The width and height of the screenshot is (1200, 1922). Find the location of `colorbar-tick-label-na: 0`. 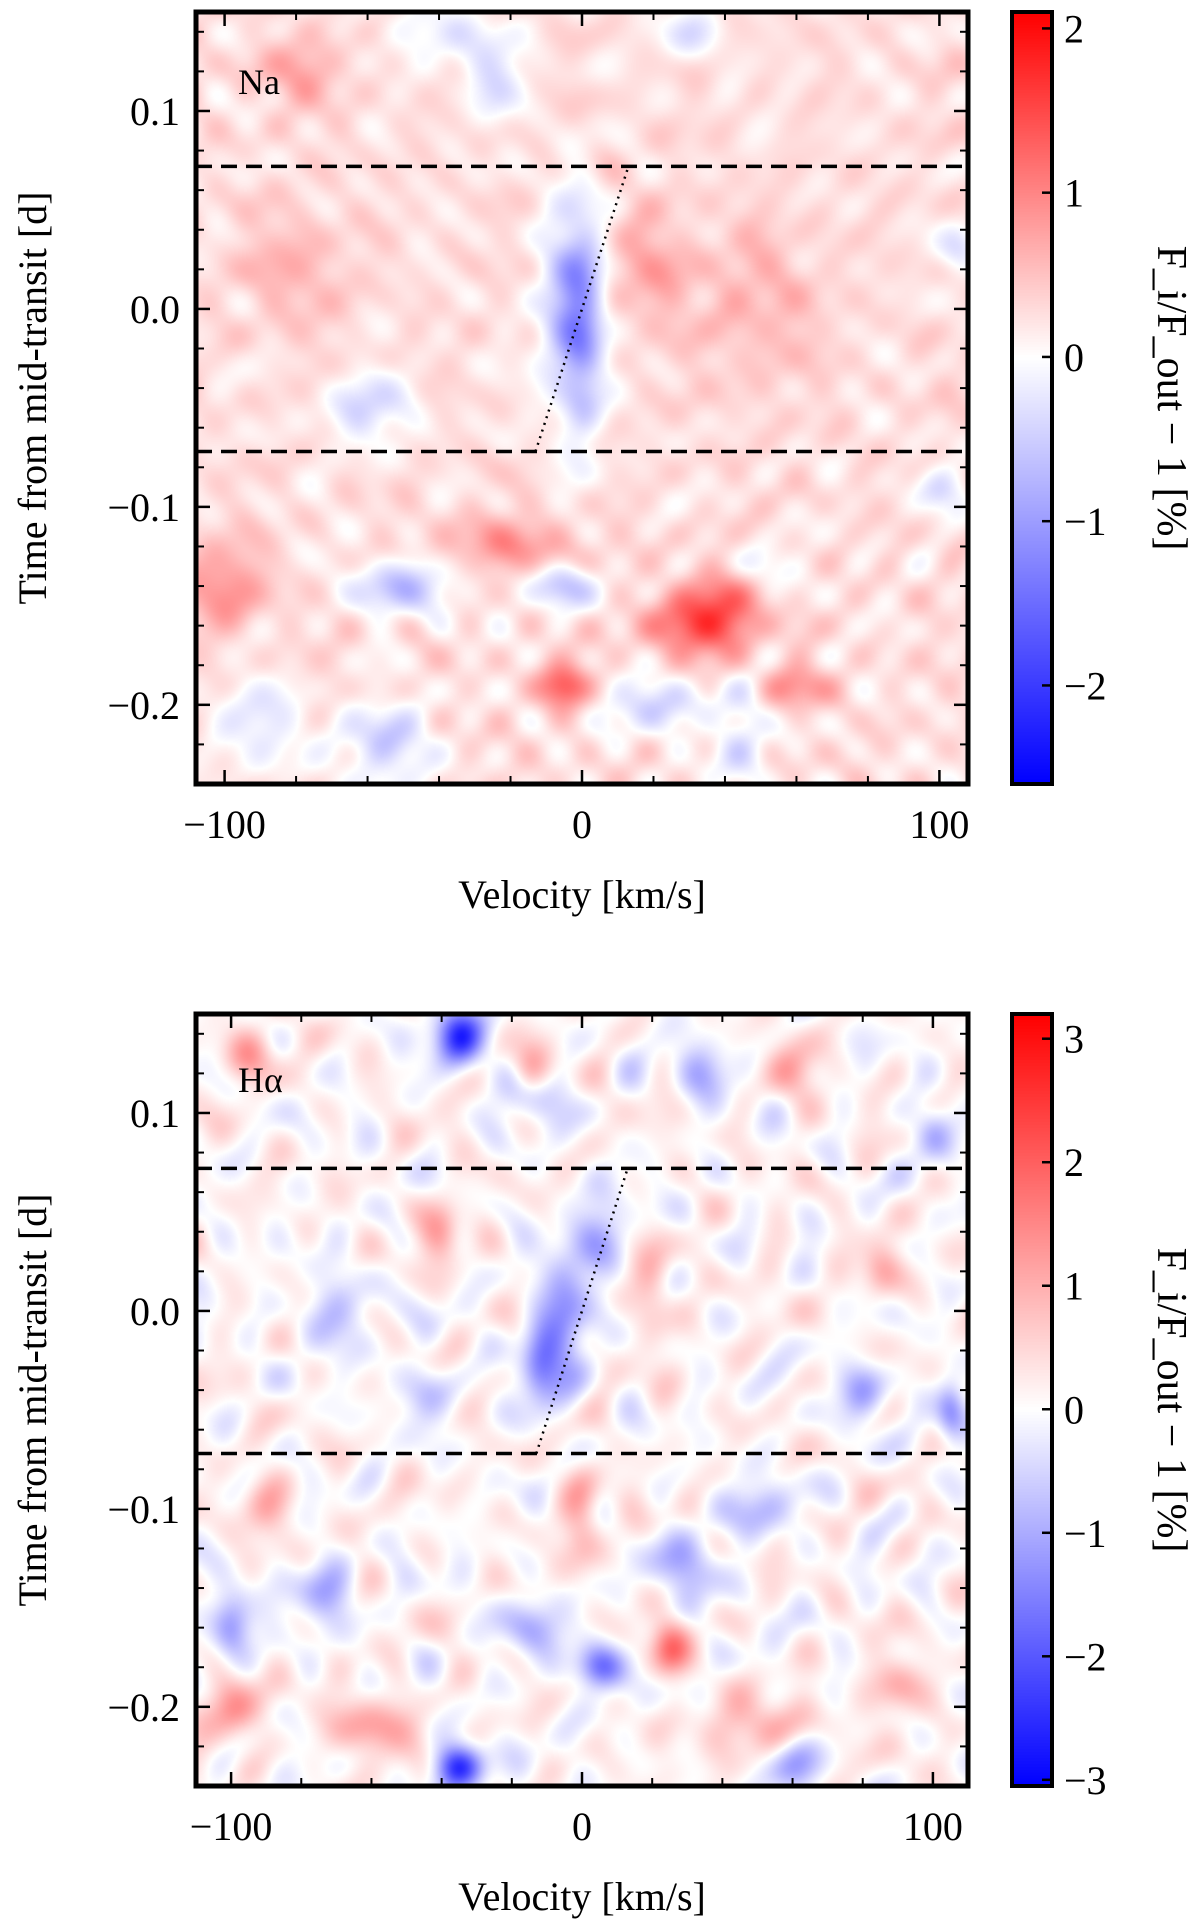

colorbar-tick-label-na: 0 is located at coordinates (1074, 357).